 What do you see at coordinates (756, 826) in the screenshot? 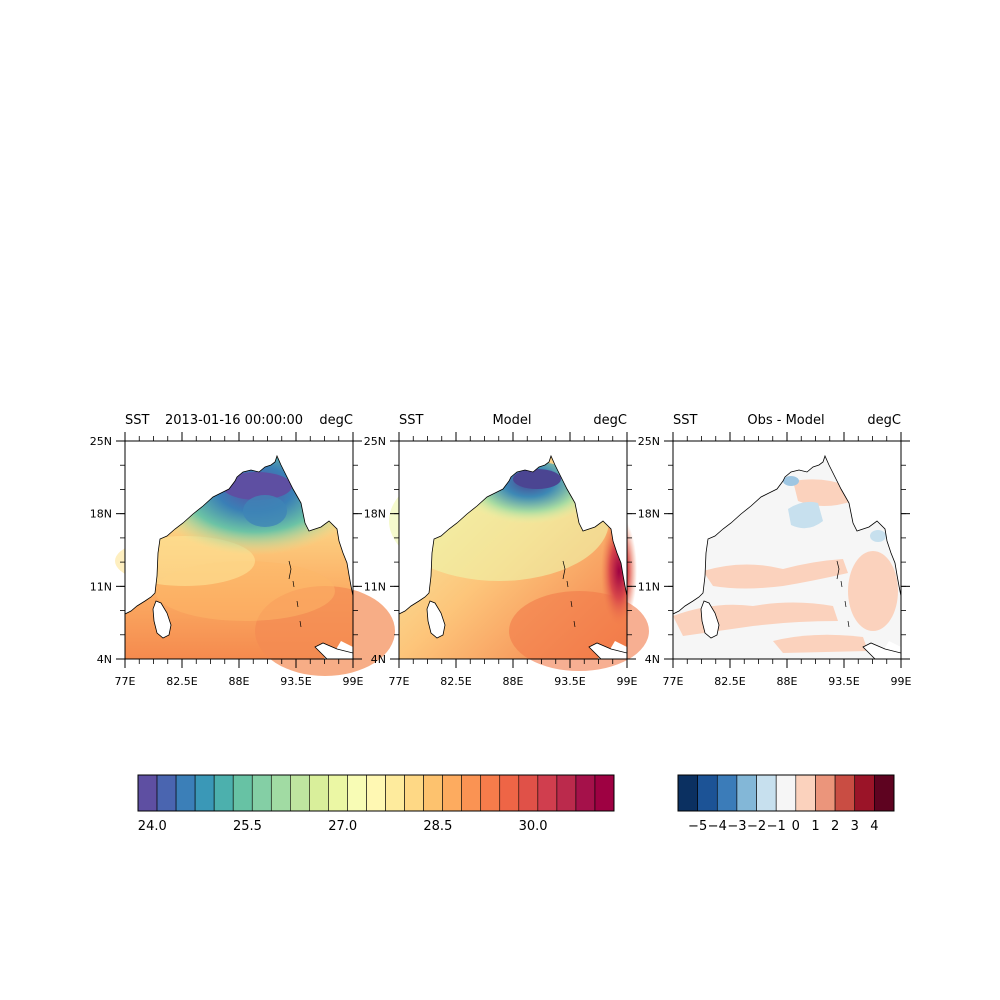
I see `colorbar-label: −2` at bounding box center [756, 826].